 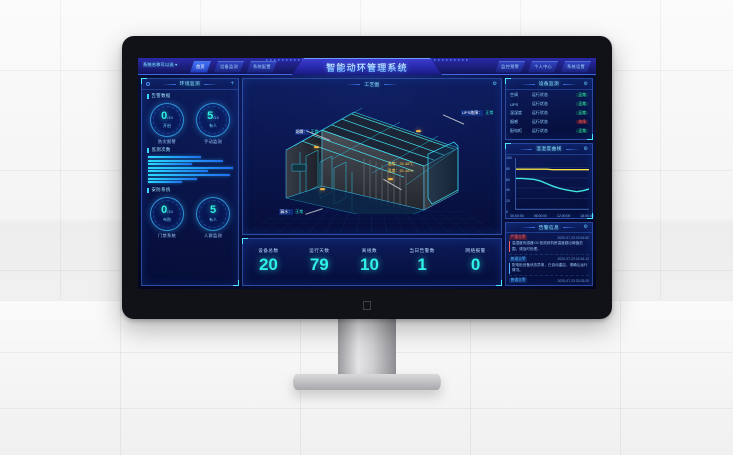 I want to click on gauge-fire-alarm-denom: /10, so click(x=170, y=117).